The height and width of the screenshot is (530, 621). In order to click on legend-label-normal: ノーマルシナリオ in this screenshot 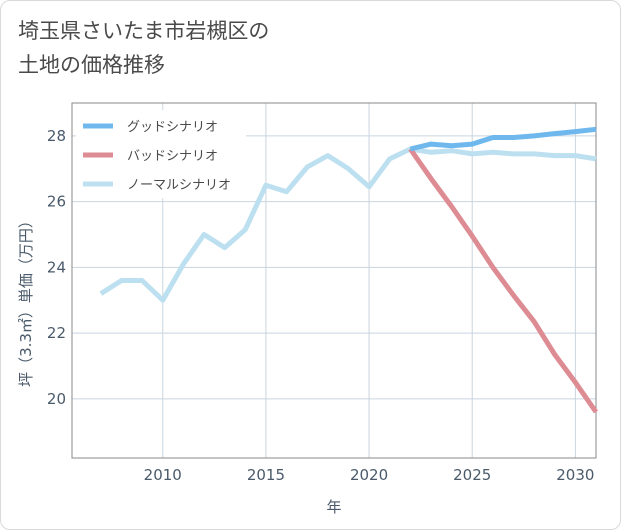, I will do `click(179, 185)`.